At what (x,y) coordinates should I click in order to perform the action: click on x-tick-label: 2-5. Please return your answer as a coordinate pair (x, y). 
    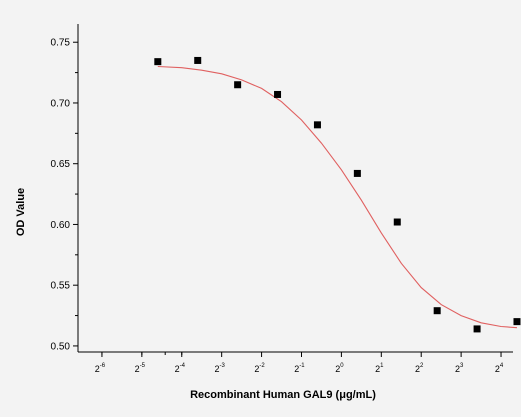
    Looking at the image, I should click on (140, 368).